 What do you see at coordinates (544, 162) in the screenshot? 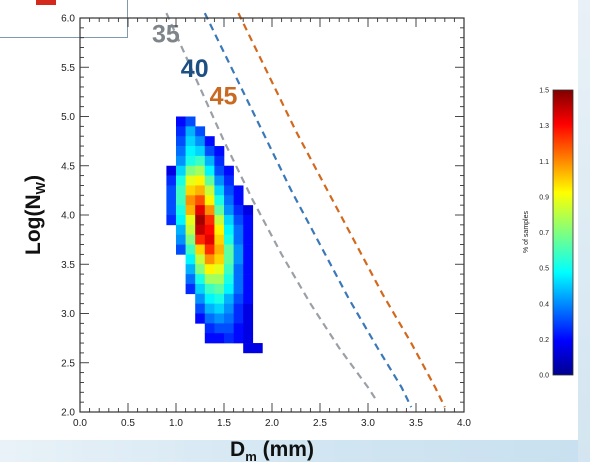
I see `colorbar-tick-label: 1.1` at bounding box center [544, 162].